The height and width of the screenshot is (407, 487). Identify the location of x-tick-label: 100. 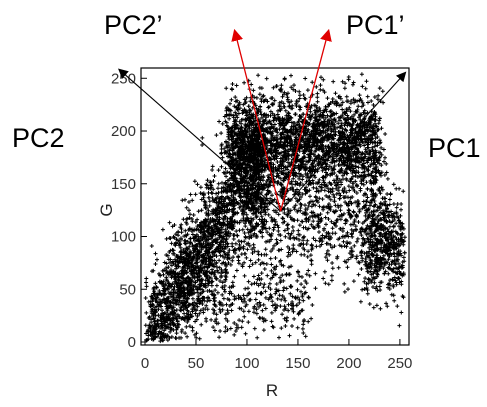
(246, 363).